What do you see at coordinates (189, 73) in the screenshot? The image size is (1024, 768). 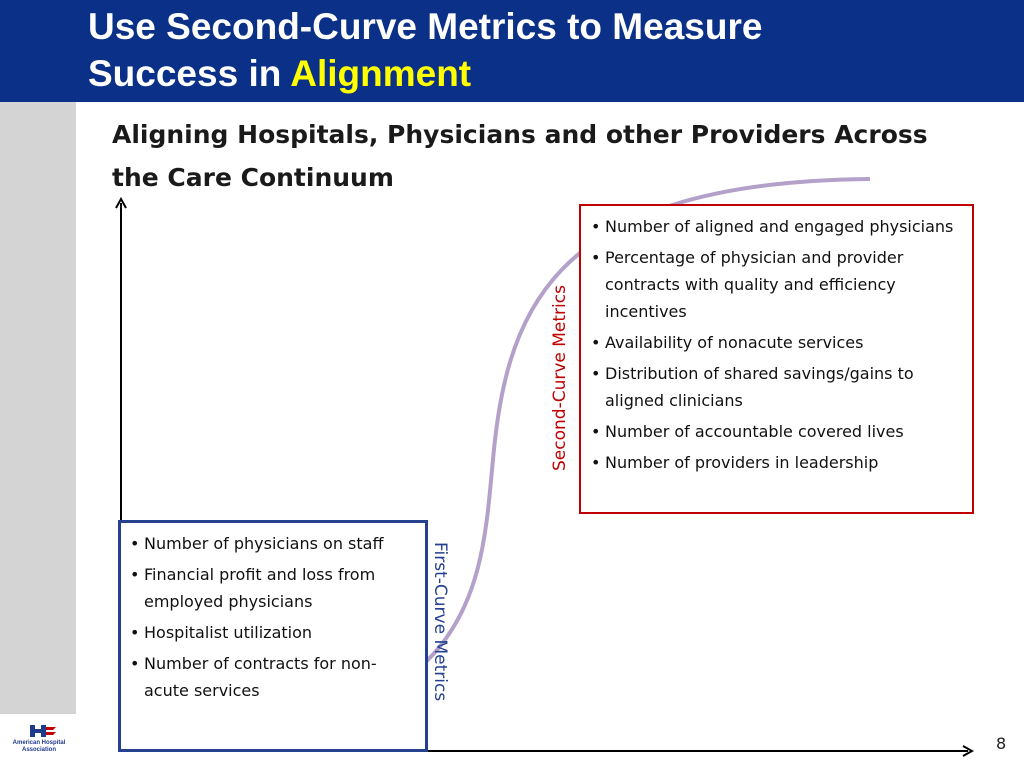 I see `title-line-2-prefix: Success in` at bounding box center [189, 73].